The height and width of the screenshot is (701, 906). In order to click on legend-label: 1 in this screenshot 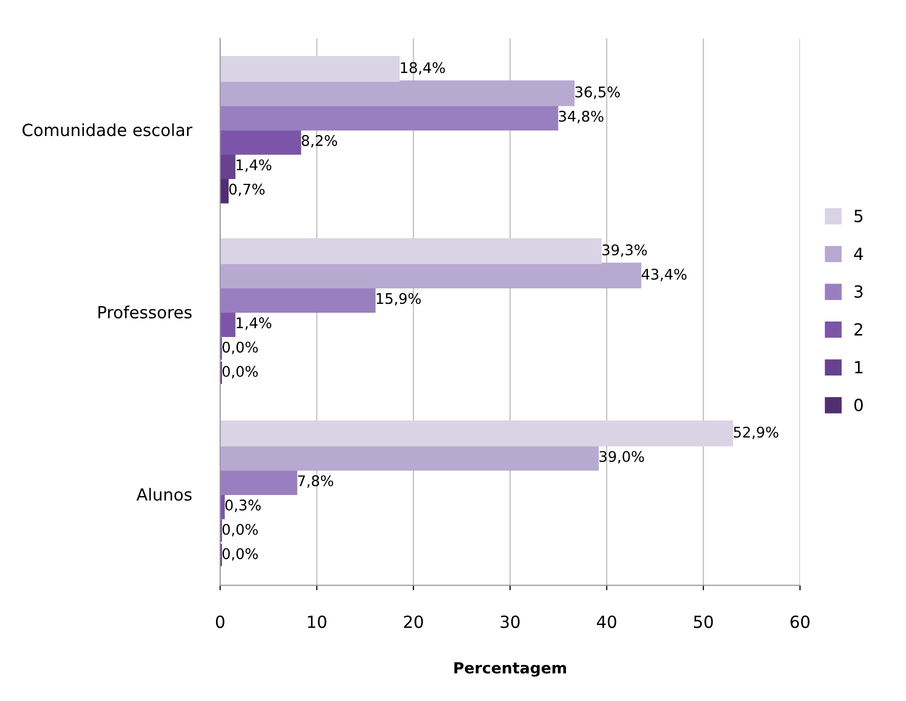, I will do `click(858, 367)`.